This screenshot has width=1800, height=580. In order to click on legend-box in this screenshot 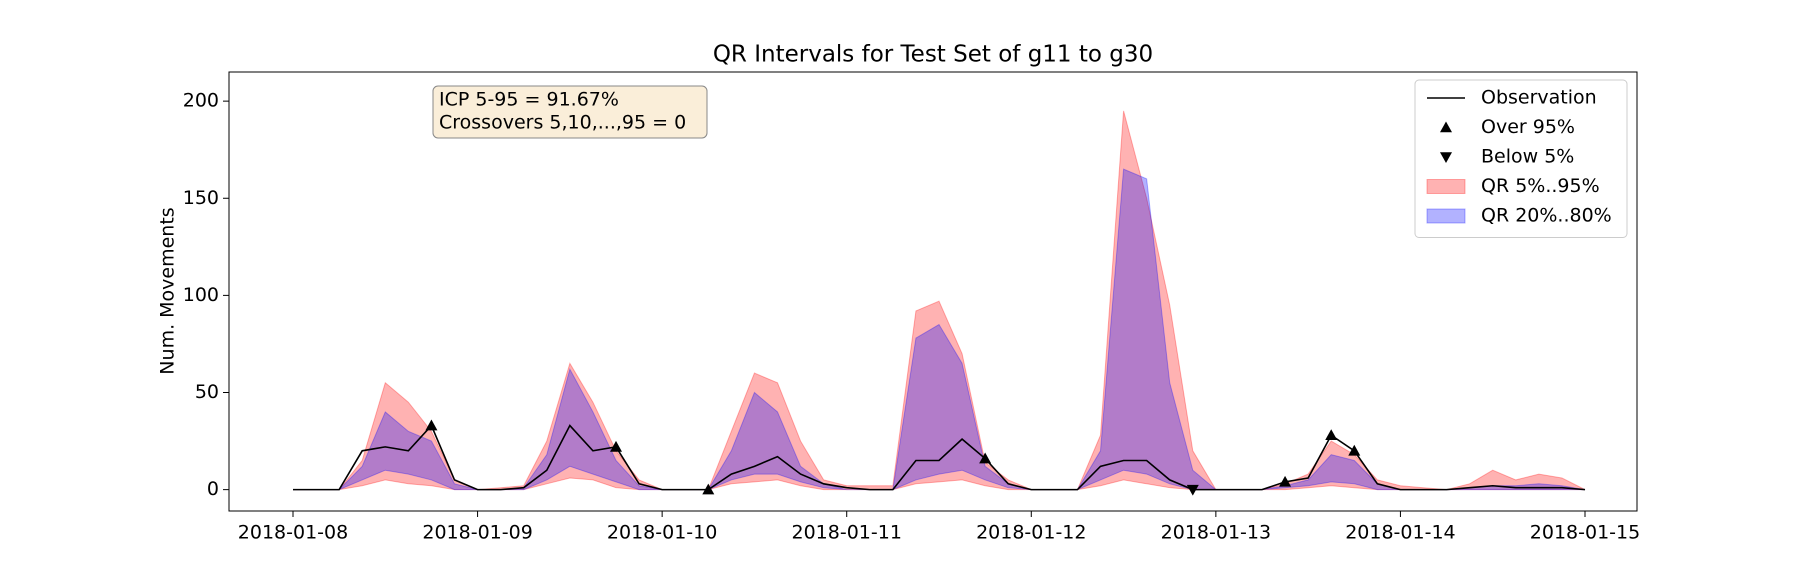, I will do `click(1521, 158)`.